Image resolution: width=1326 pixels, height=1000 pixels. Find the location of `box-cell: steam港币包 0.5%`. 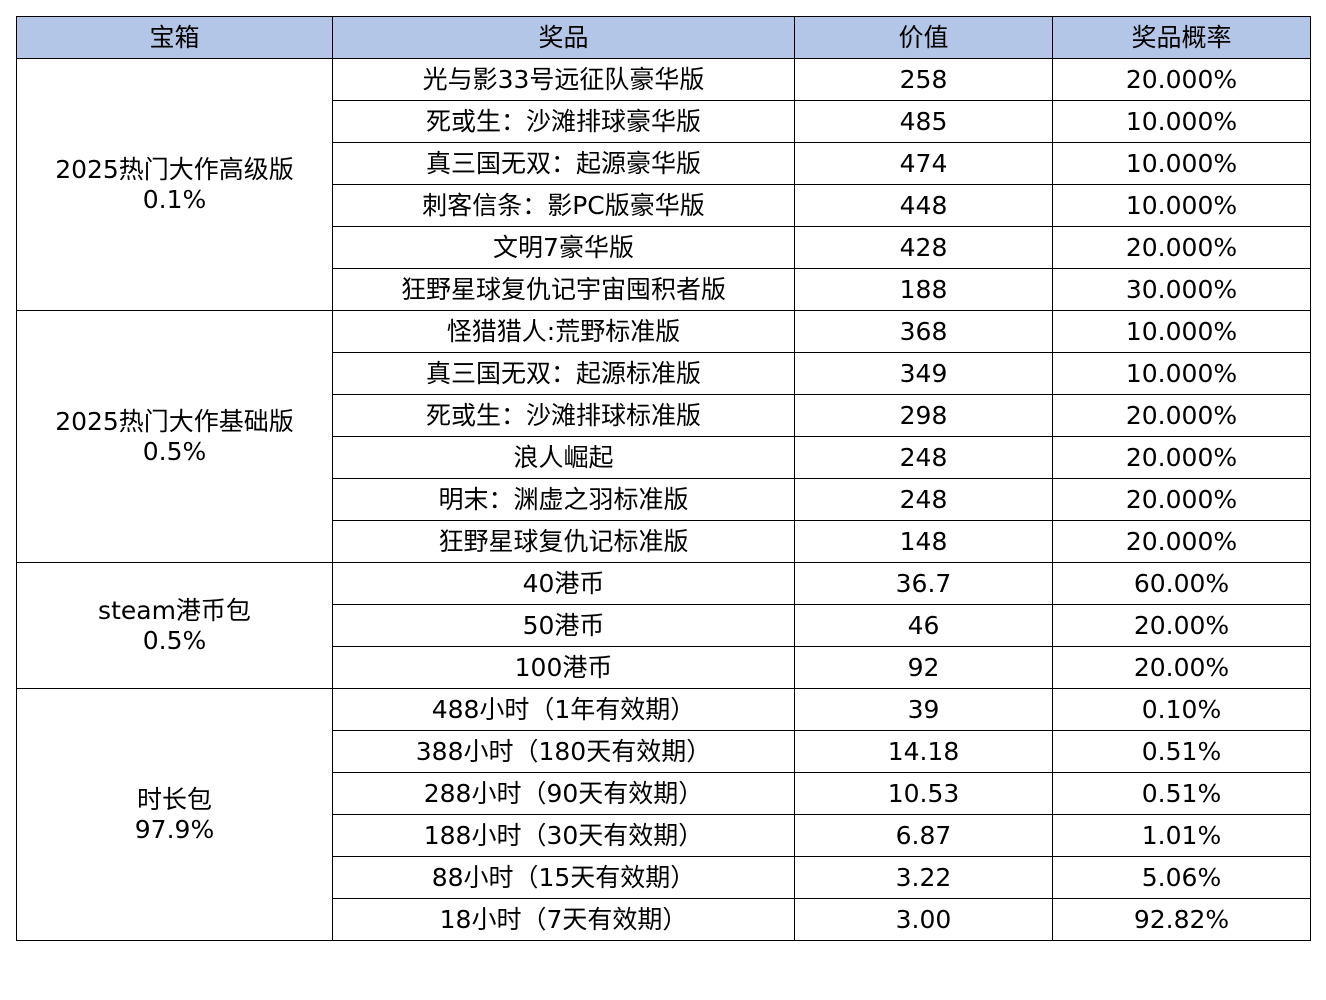

box-cell: steam港币包 0.5% is located at coordinates (174, 625).